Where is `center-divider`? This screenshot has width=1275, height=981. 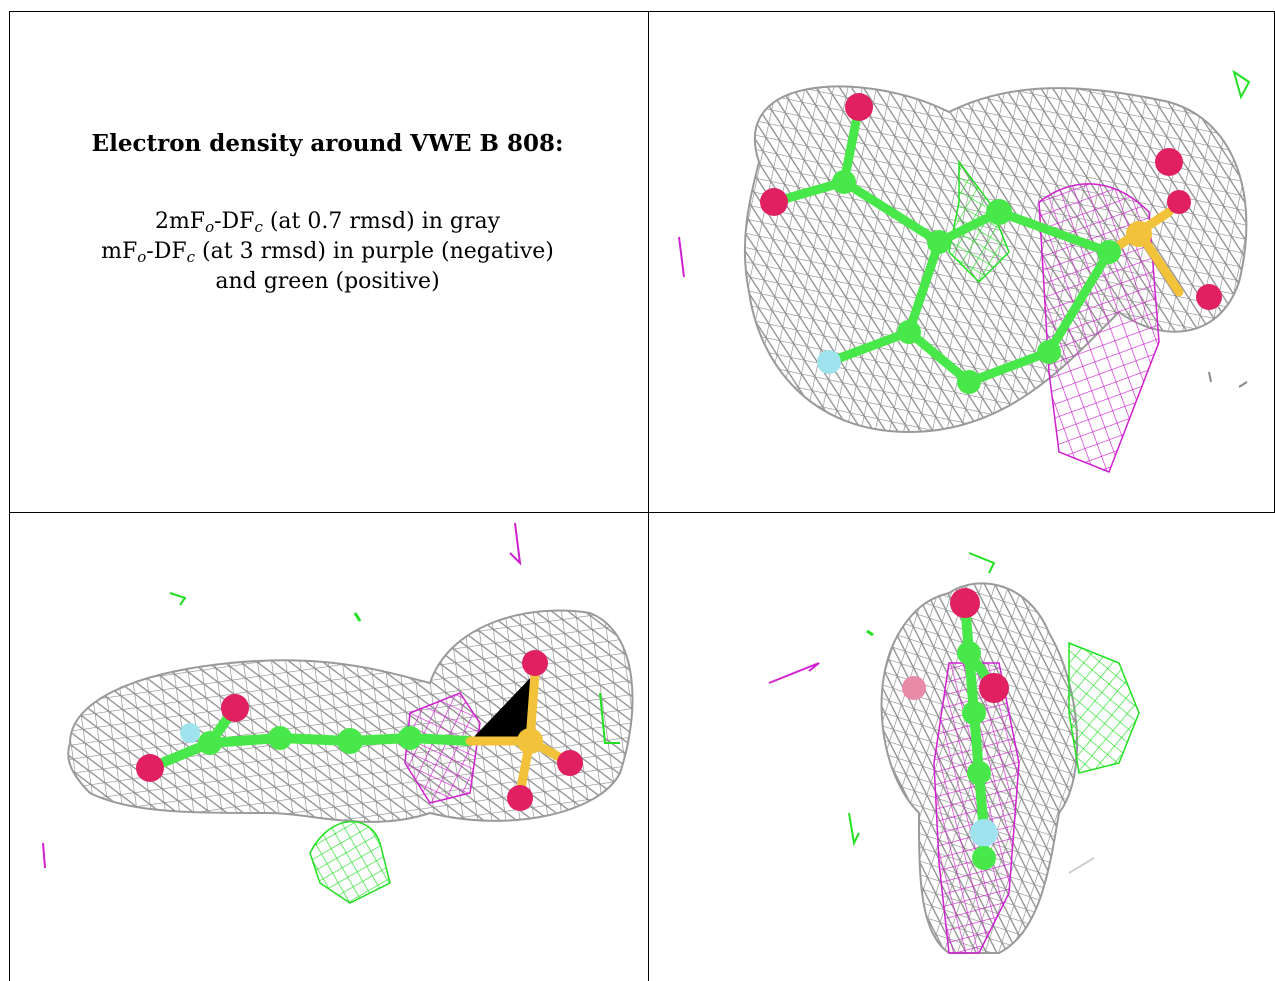 center-divider is located at coordinates (648, 496).